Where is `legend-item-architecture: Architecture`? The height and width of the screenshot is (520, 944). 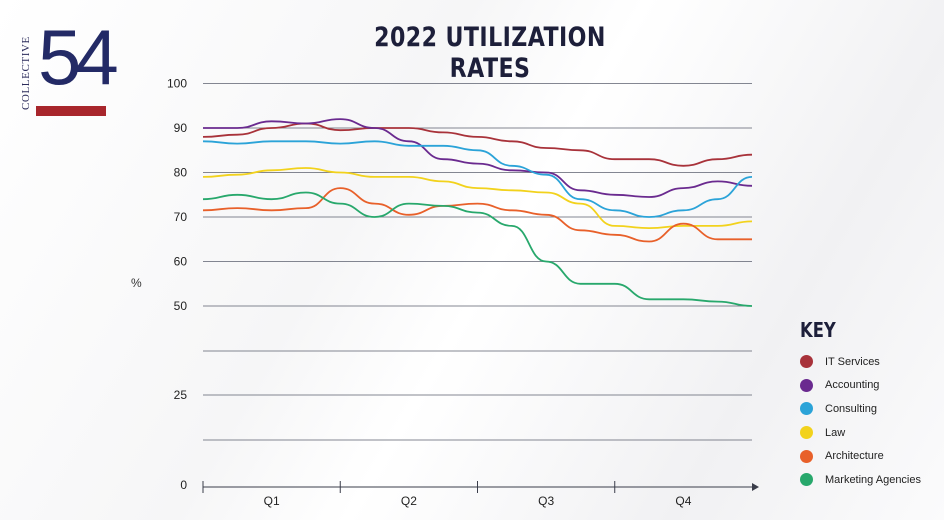 legend-item-architecture: Architecture is located at coordinates (870, 456).